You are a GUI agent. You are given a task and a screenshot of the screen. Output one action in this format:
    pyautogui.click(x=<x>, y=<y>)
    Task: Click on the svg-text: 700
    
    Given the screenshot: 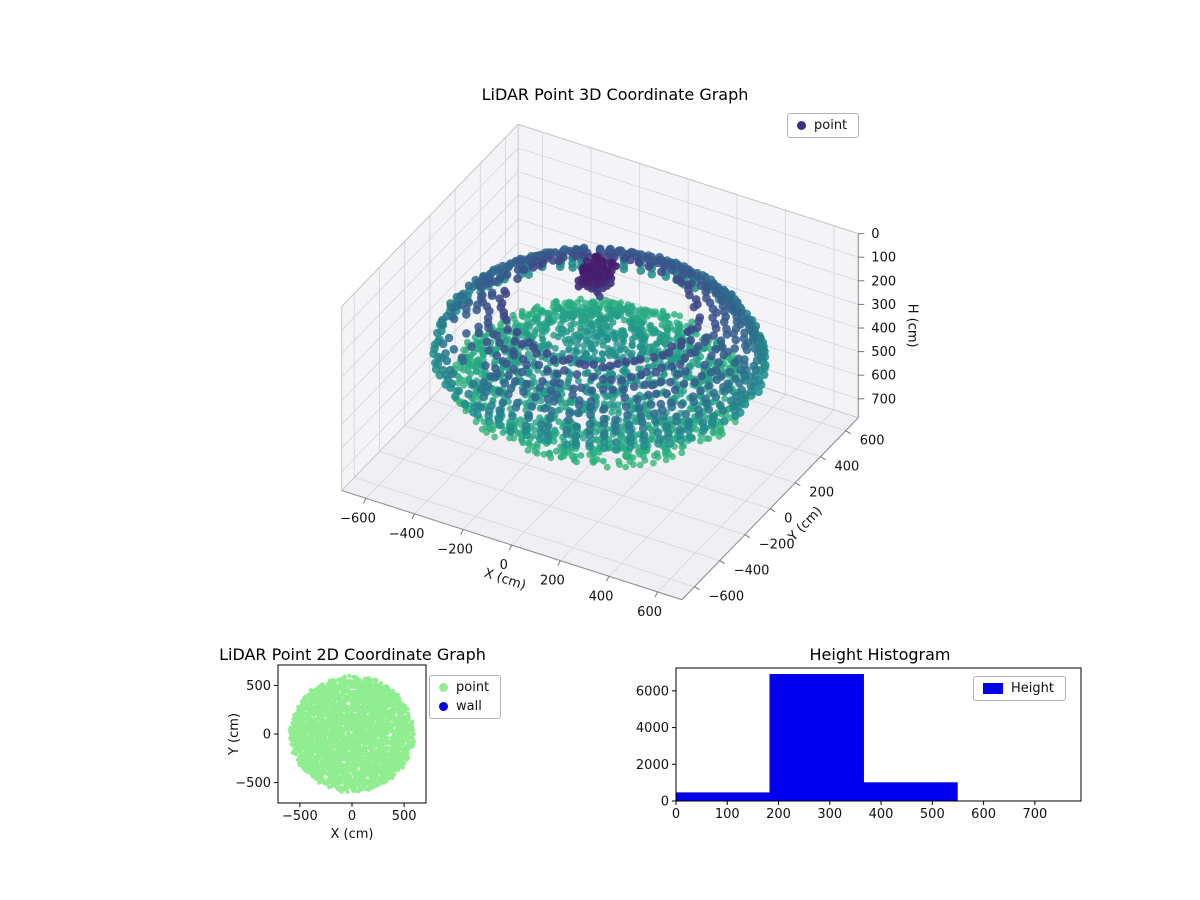 What is the action you would take?
    pyautogui.click(x=883, y=399)
    